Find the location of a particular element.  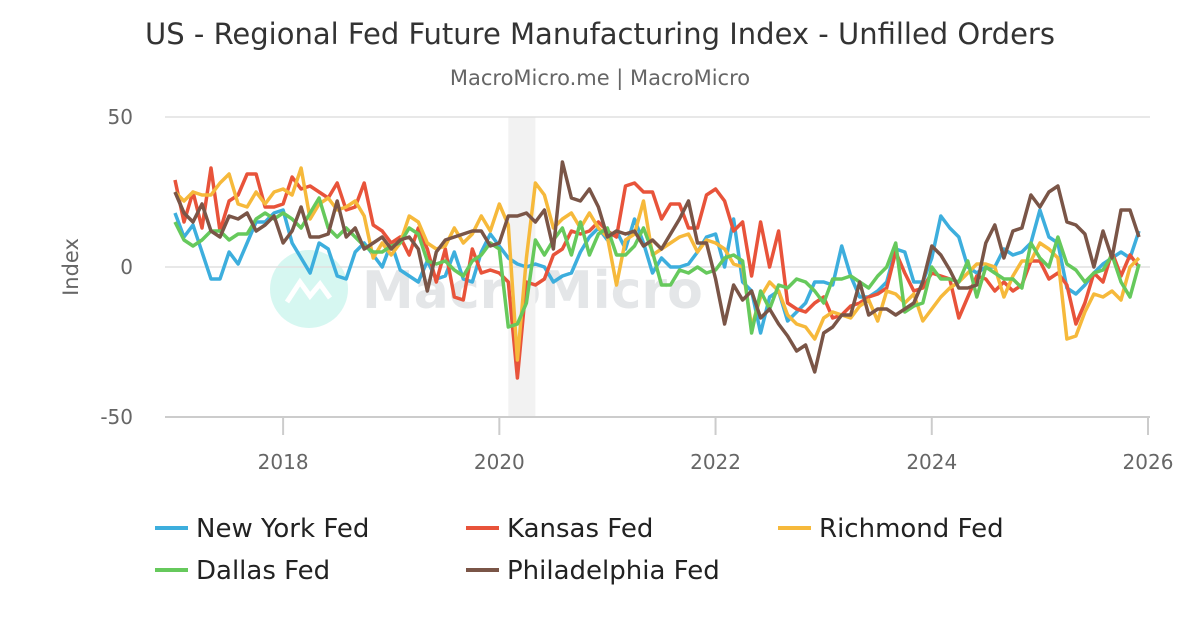

legend-label: Dallas Fed is located at coordinates (263, 571).